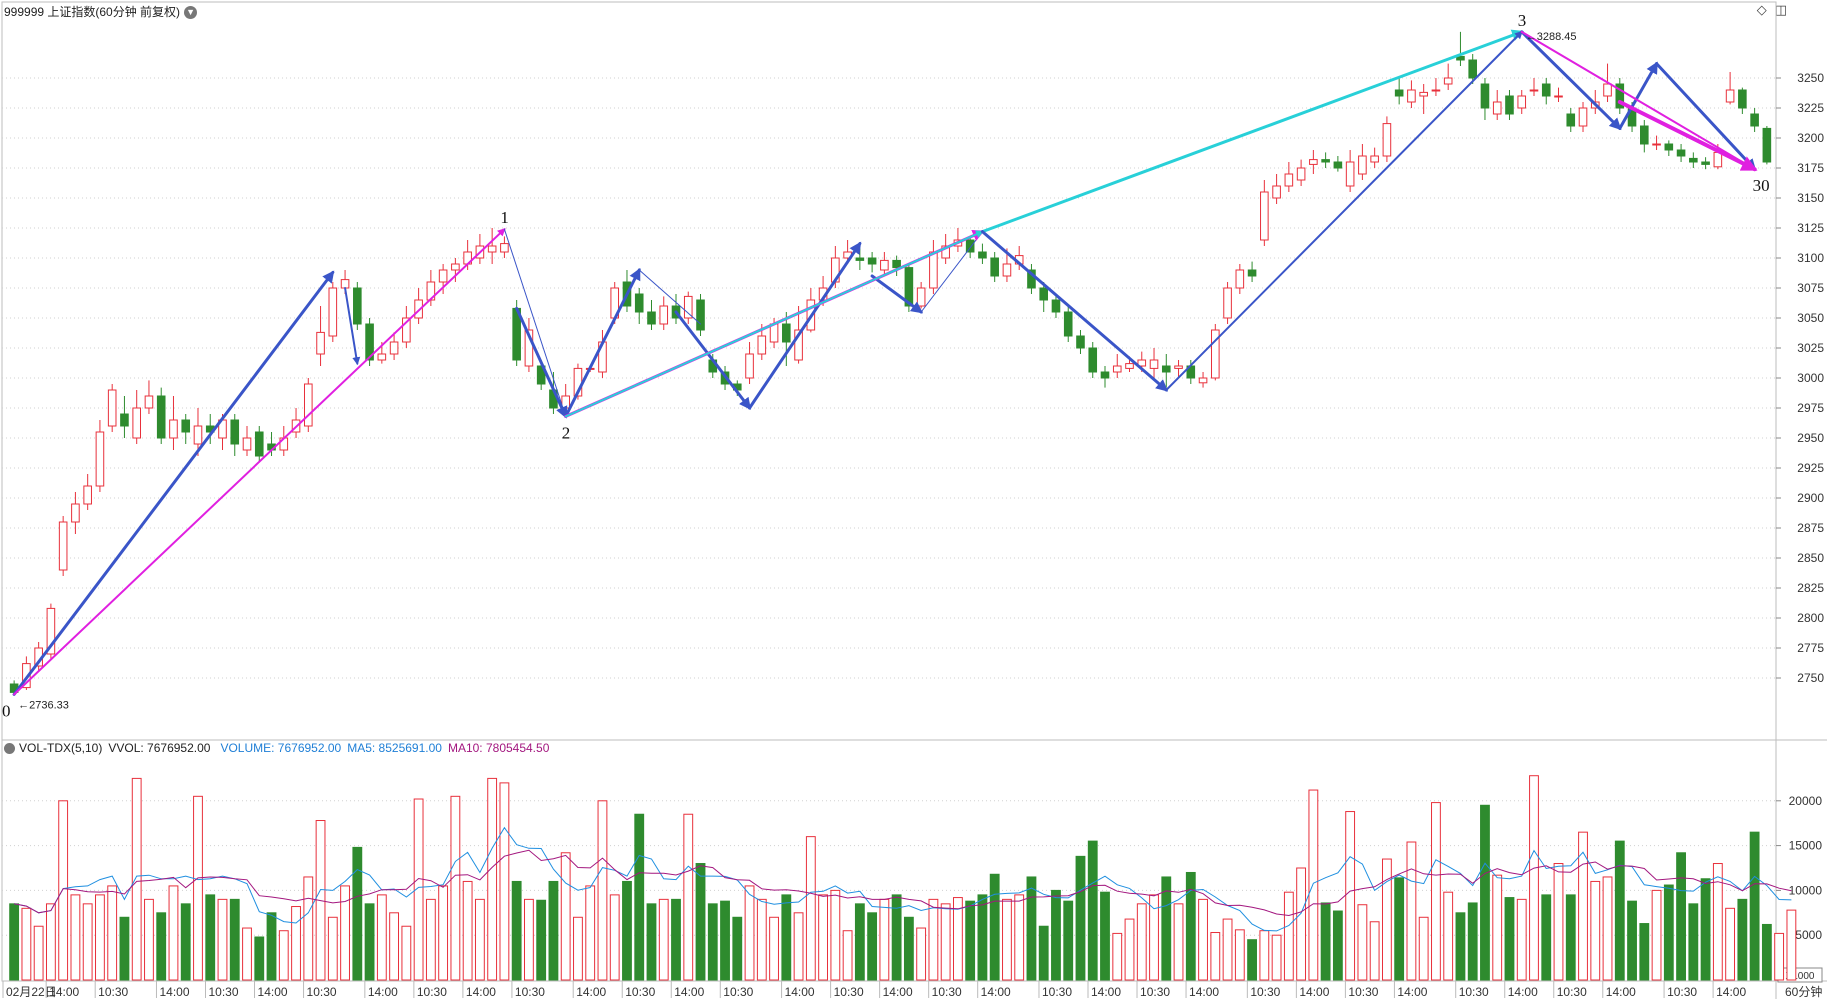  What do you see at coordinates (1810, 228) in the screenshot?
I see `price-tick-label: 3125` at bounding box center [1810, 228].